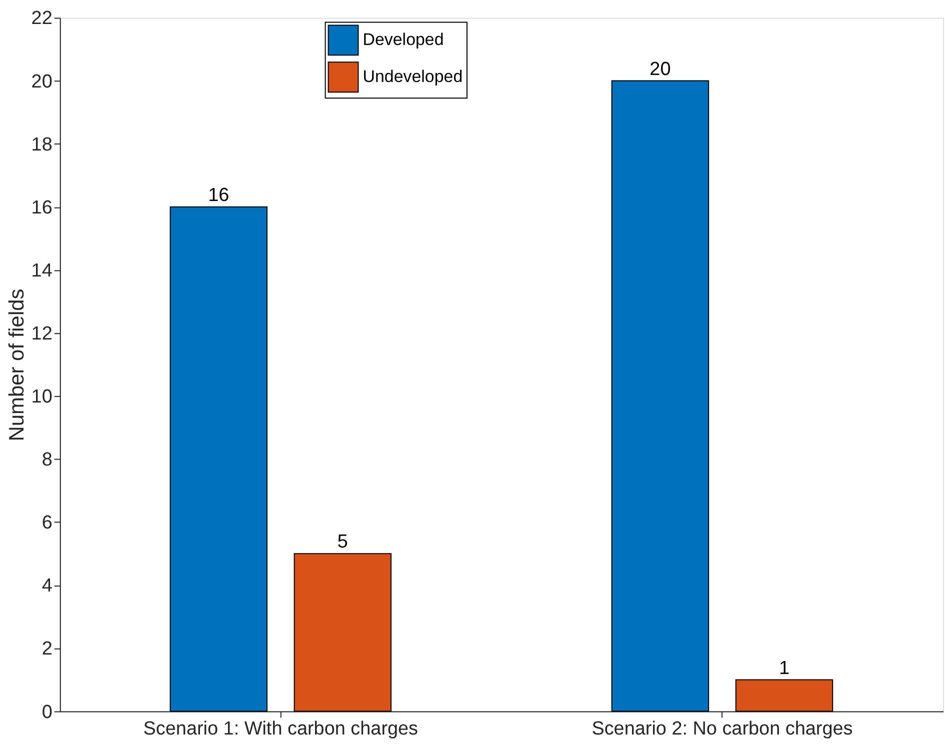 Image resolution: width=945 pixels, height=744 pixels. What do you see at coordinates (722, 729) in the screenshot?
I see `x-tick-label: Scenario 2: No carbon charges` at bounding box center [722, 729].